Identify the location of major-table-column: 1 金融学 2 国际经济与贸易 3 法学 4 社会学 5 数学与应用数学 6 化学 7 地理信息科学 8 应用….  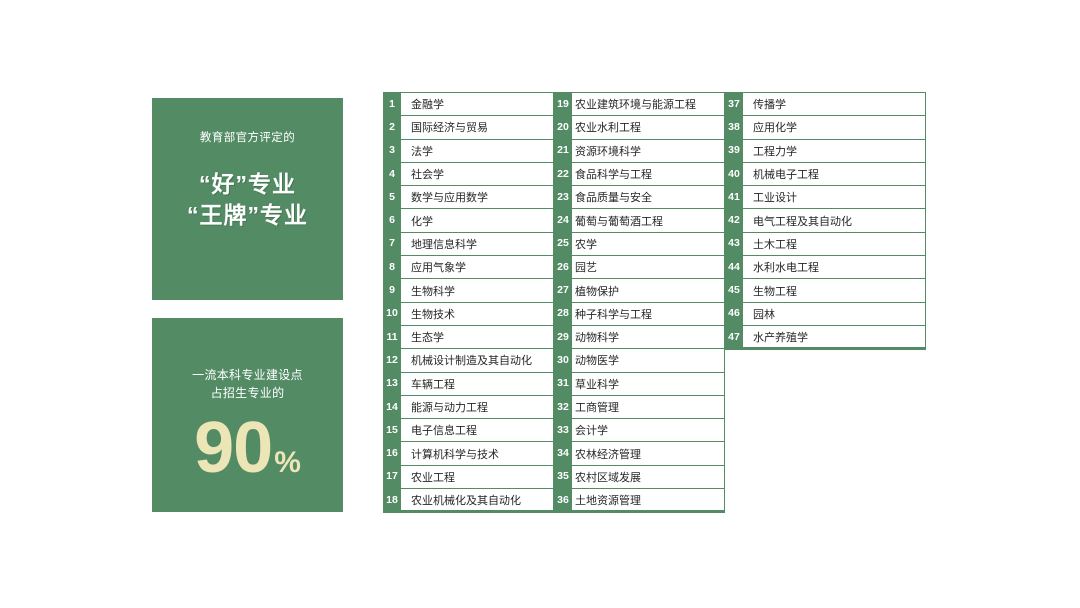
(468, 303).